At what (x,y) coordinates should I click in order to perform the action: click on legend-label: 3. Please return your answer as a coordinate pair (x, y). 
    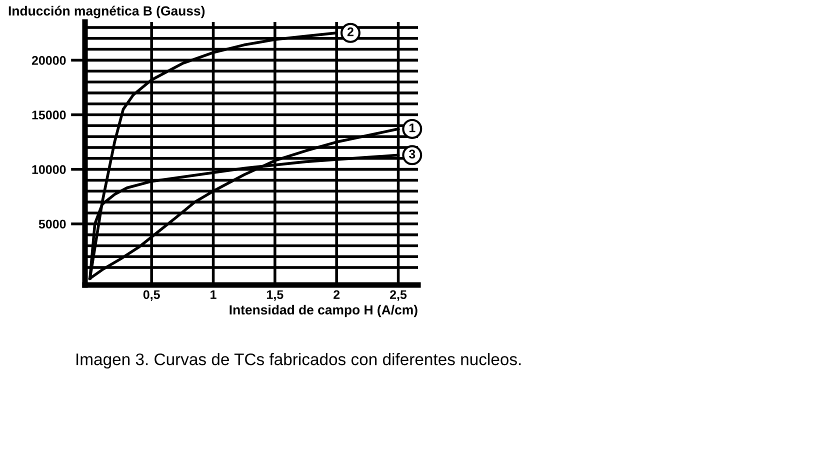
    Looking at the image, I should click on (412, 154).